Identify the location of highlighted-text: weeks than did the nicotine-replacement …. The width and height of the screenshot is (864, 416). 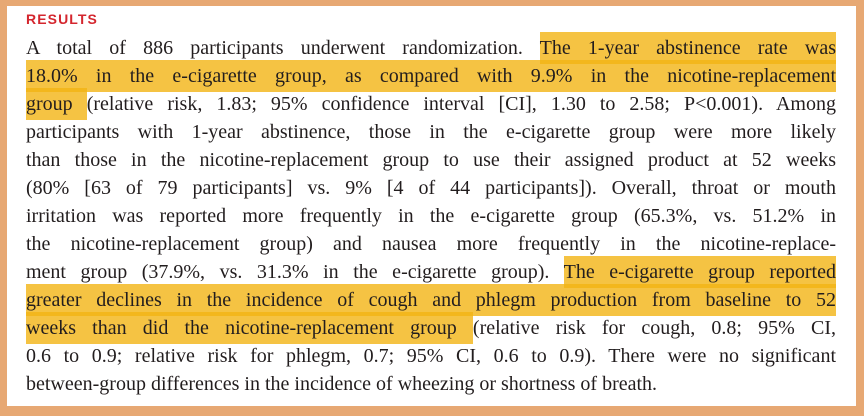
(249, 328).